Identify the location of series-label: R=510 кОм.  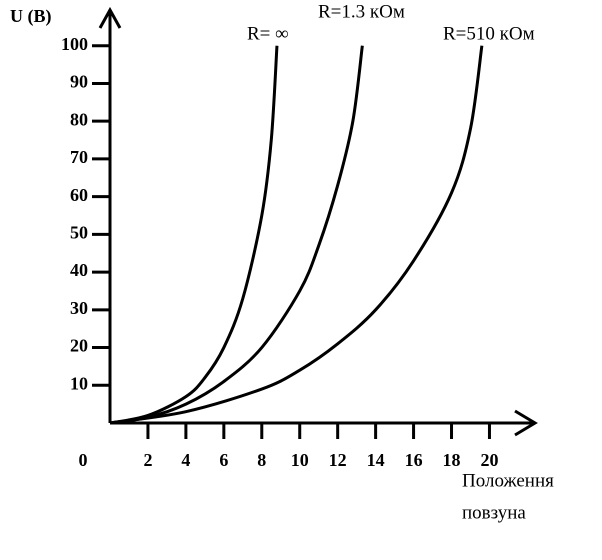
(489, 33).